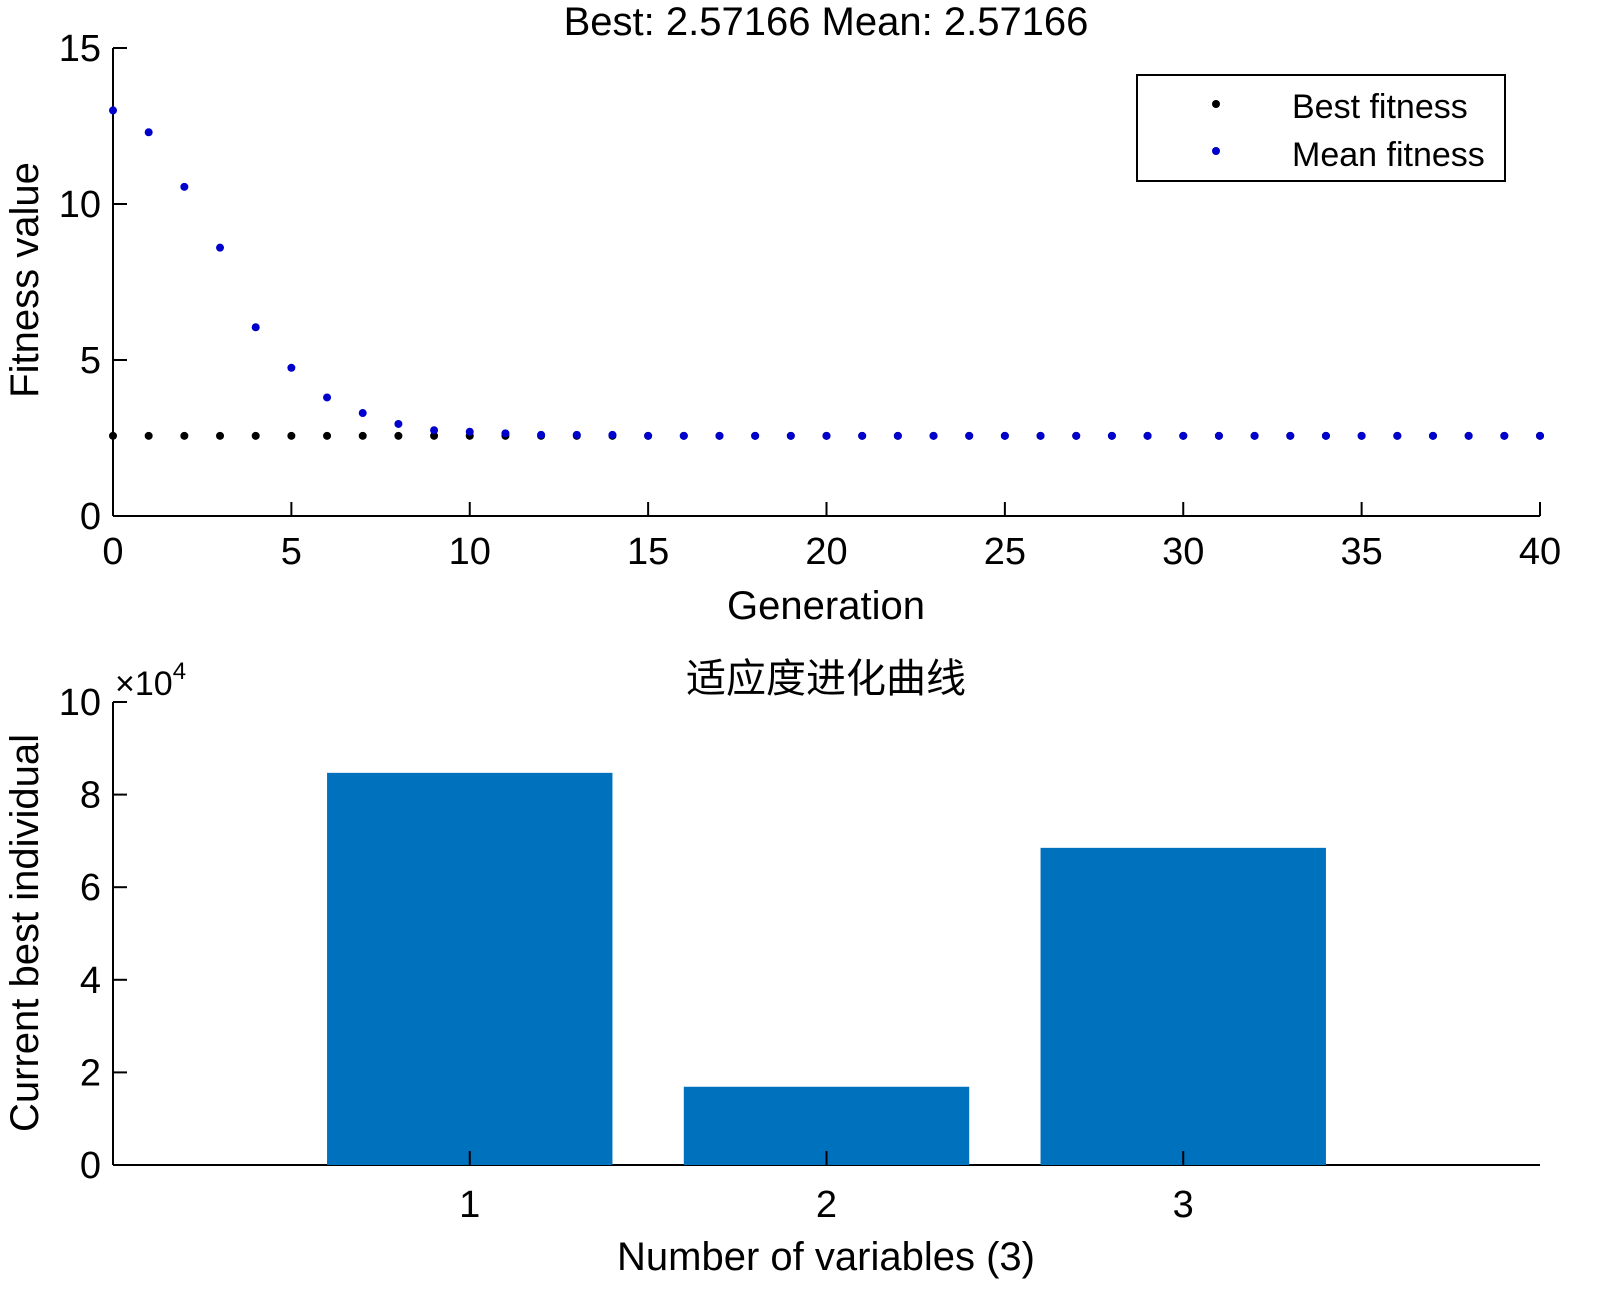  I want to click on fitness-x-tick-label: 5, so click(291, 552).